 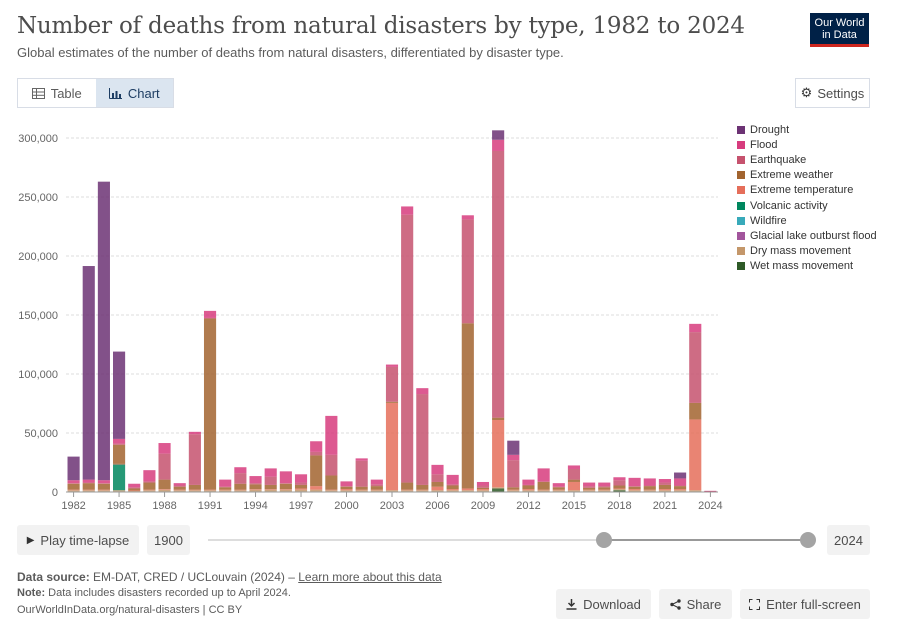 I want to click on table-icon, so click(x=38, y=93).